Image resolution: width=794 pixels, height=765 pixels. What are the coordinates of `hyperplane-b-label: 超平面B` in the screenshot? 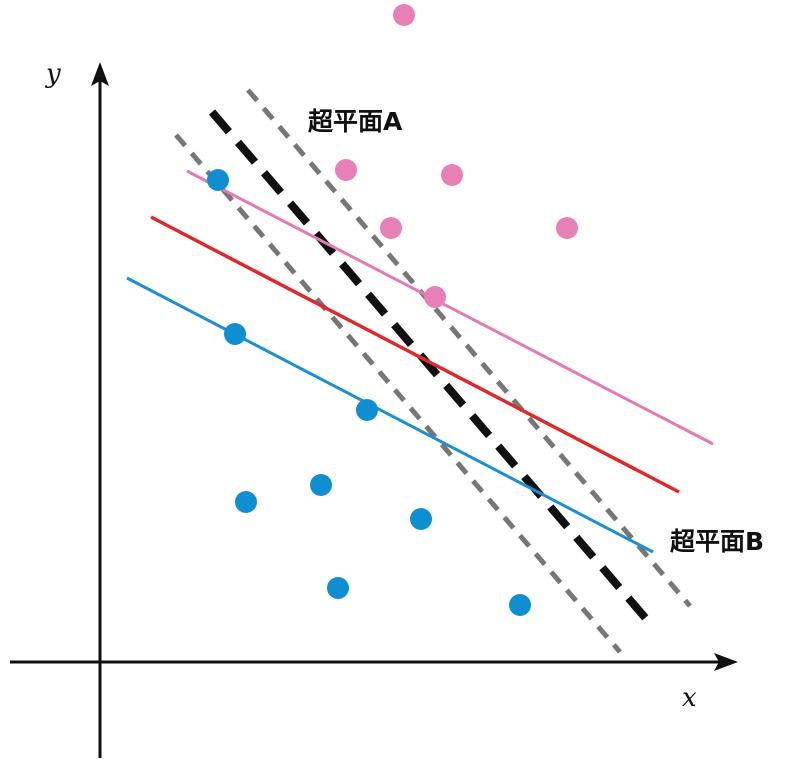 It's located at (717, 541).